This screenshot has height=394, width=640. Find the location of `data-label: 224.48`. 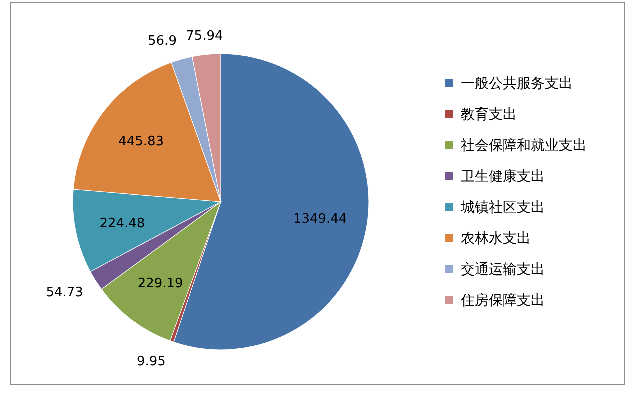

data-label: 224.48 is located at coordinates (123, 224).